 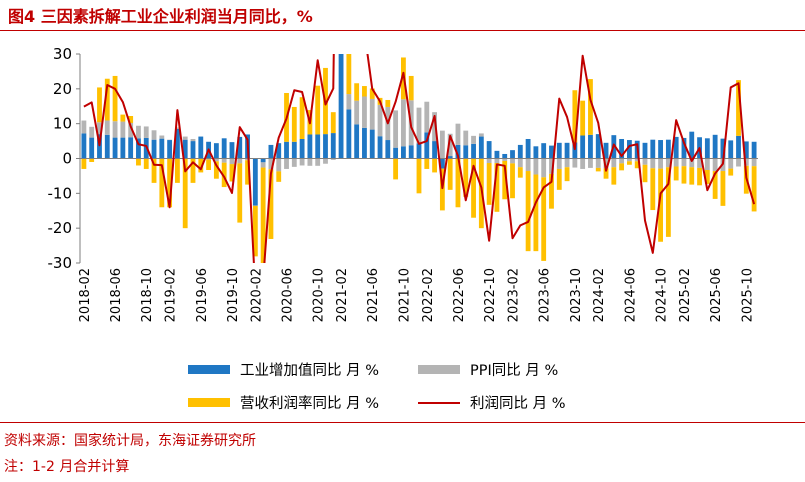 What do you see at coordinates (309, 371) in the screenshot?
I see `legend-label-industrial: 工业增加值同比 月 %` at bounding box center [309, 371].